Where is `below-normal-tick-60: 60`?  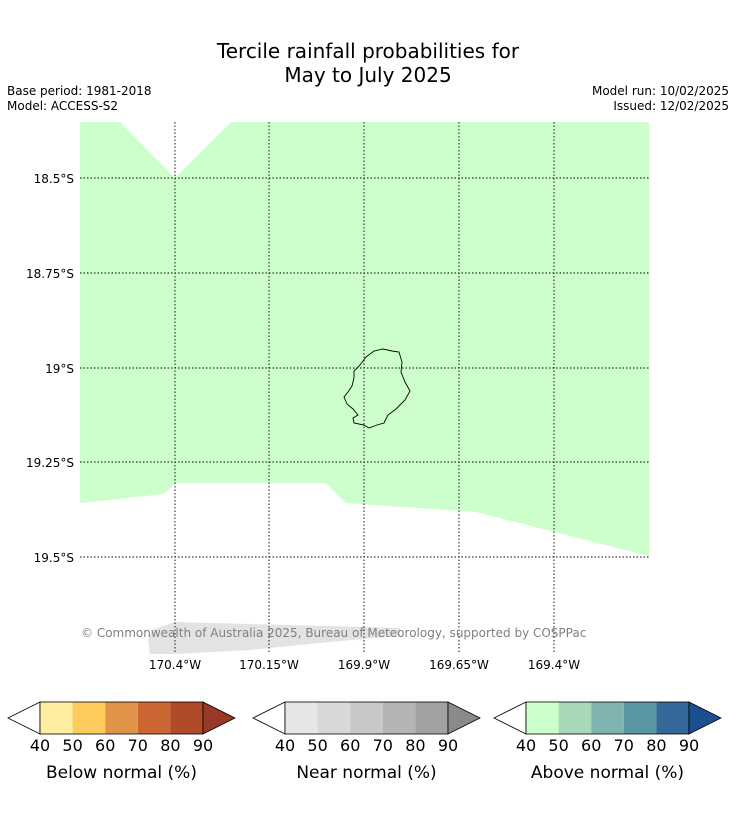
below-normal-tick-60: 60 is located at coordinates (105, 745).